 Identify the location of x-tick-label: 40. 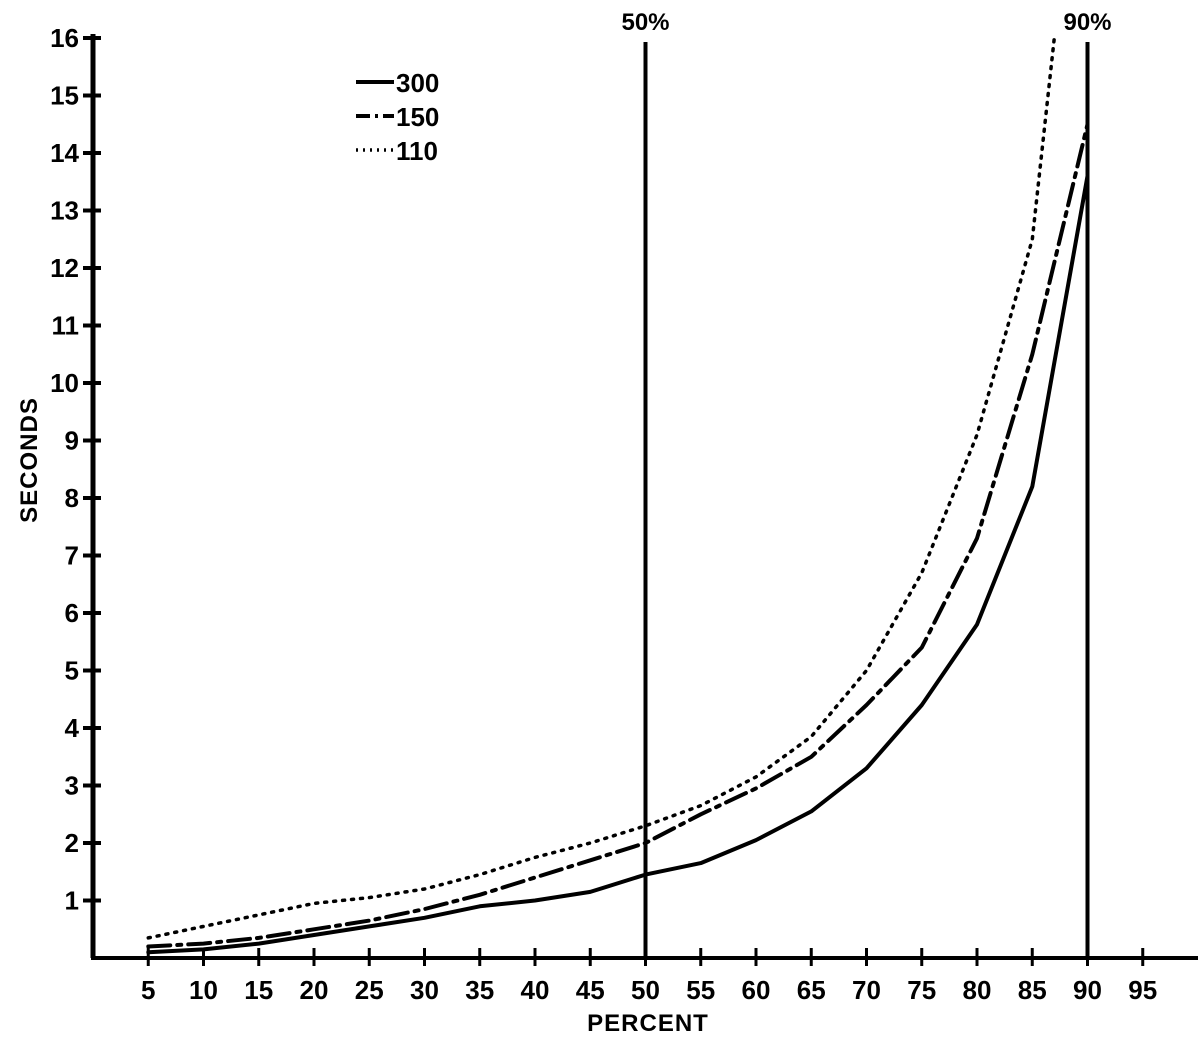
(535, 990).